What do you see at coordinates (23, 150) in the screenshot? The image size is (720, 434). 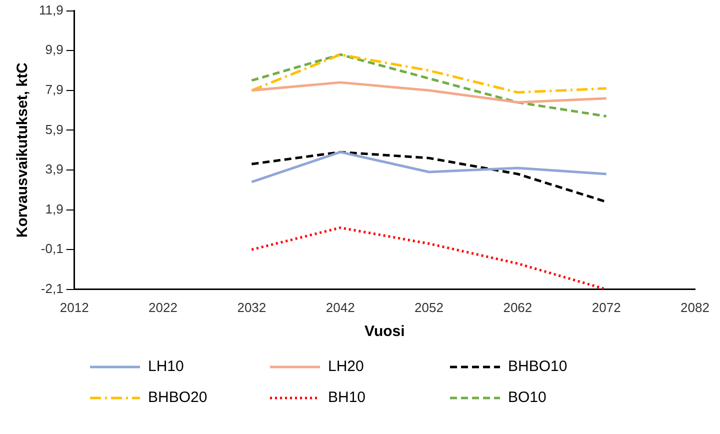 I see `y-axis-title: Korvausvaikutukset, ktC` at bounding box center [23, 150].